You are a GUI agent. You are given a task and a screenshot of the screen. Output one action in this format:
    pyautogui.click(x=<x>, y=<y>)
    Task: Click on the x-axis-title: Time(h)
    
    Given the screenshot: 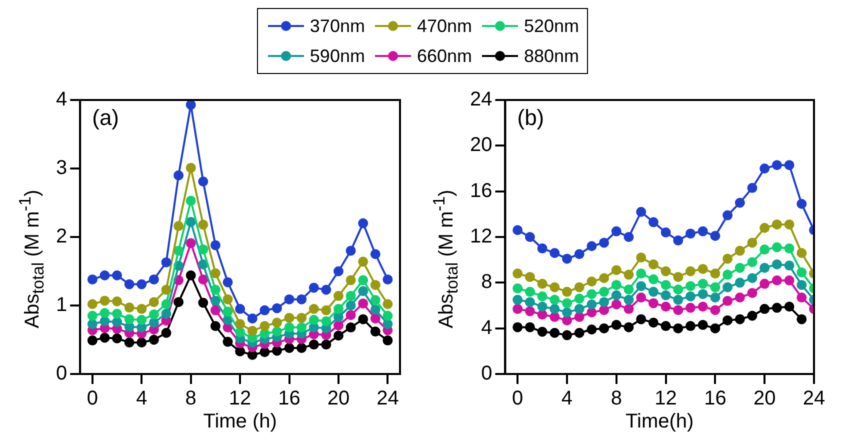 What is the action you would take?
    pyautogui.click(x=660, y=421)
    